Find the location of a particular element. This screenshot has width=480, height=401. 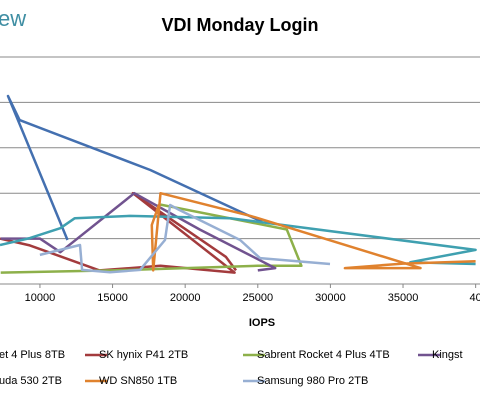

x-tick-label: 20000 is located at coordinates (185, 298).